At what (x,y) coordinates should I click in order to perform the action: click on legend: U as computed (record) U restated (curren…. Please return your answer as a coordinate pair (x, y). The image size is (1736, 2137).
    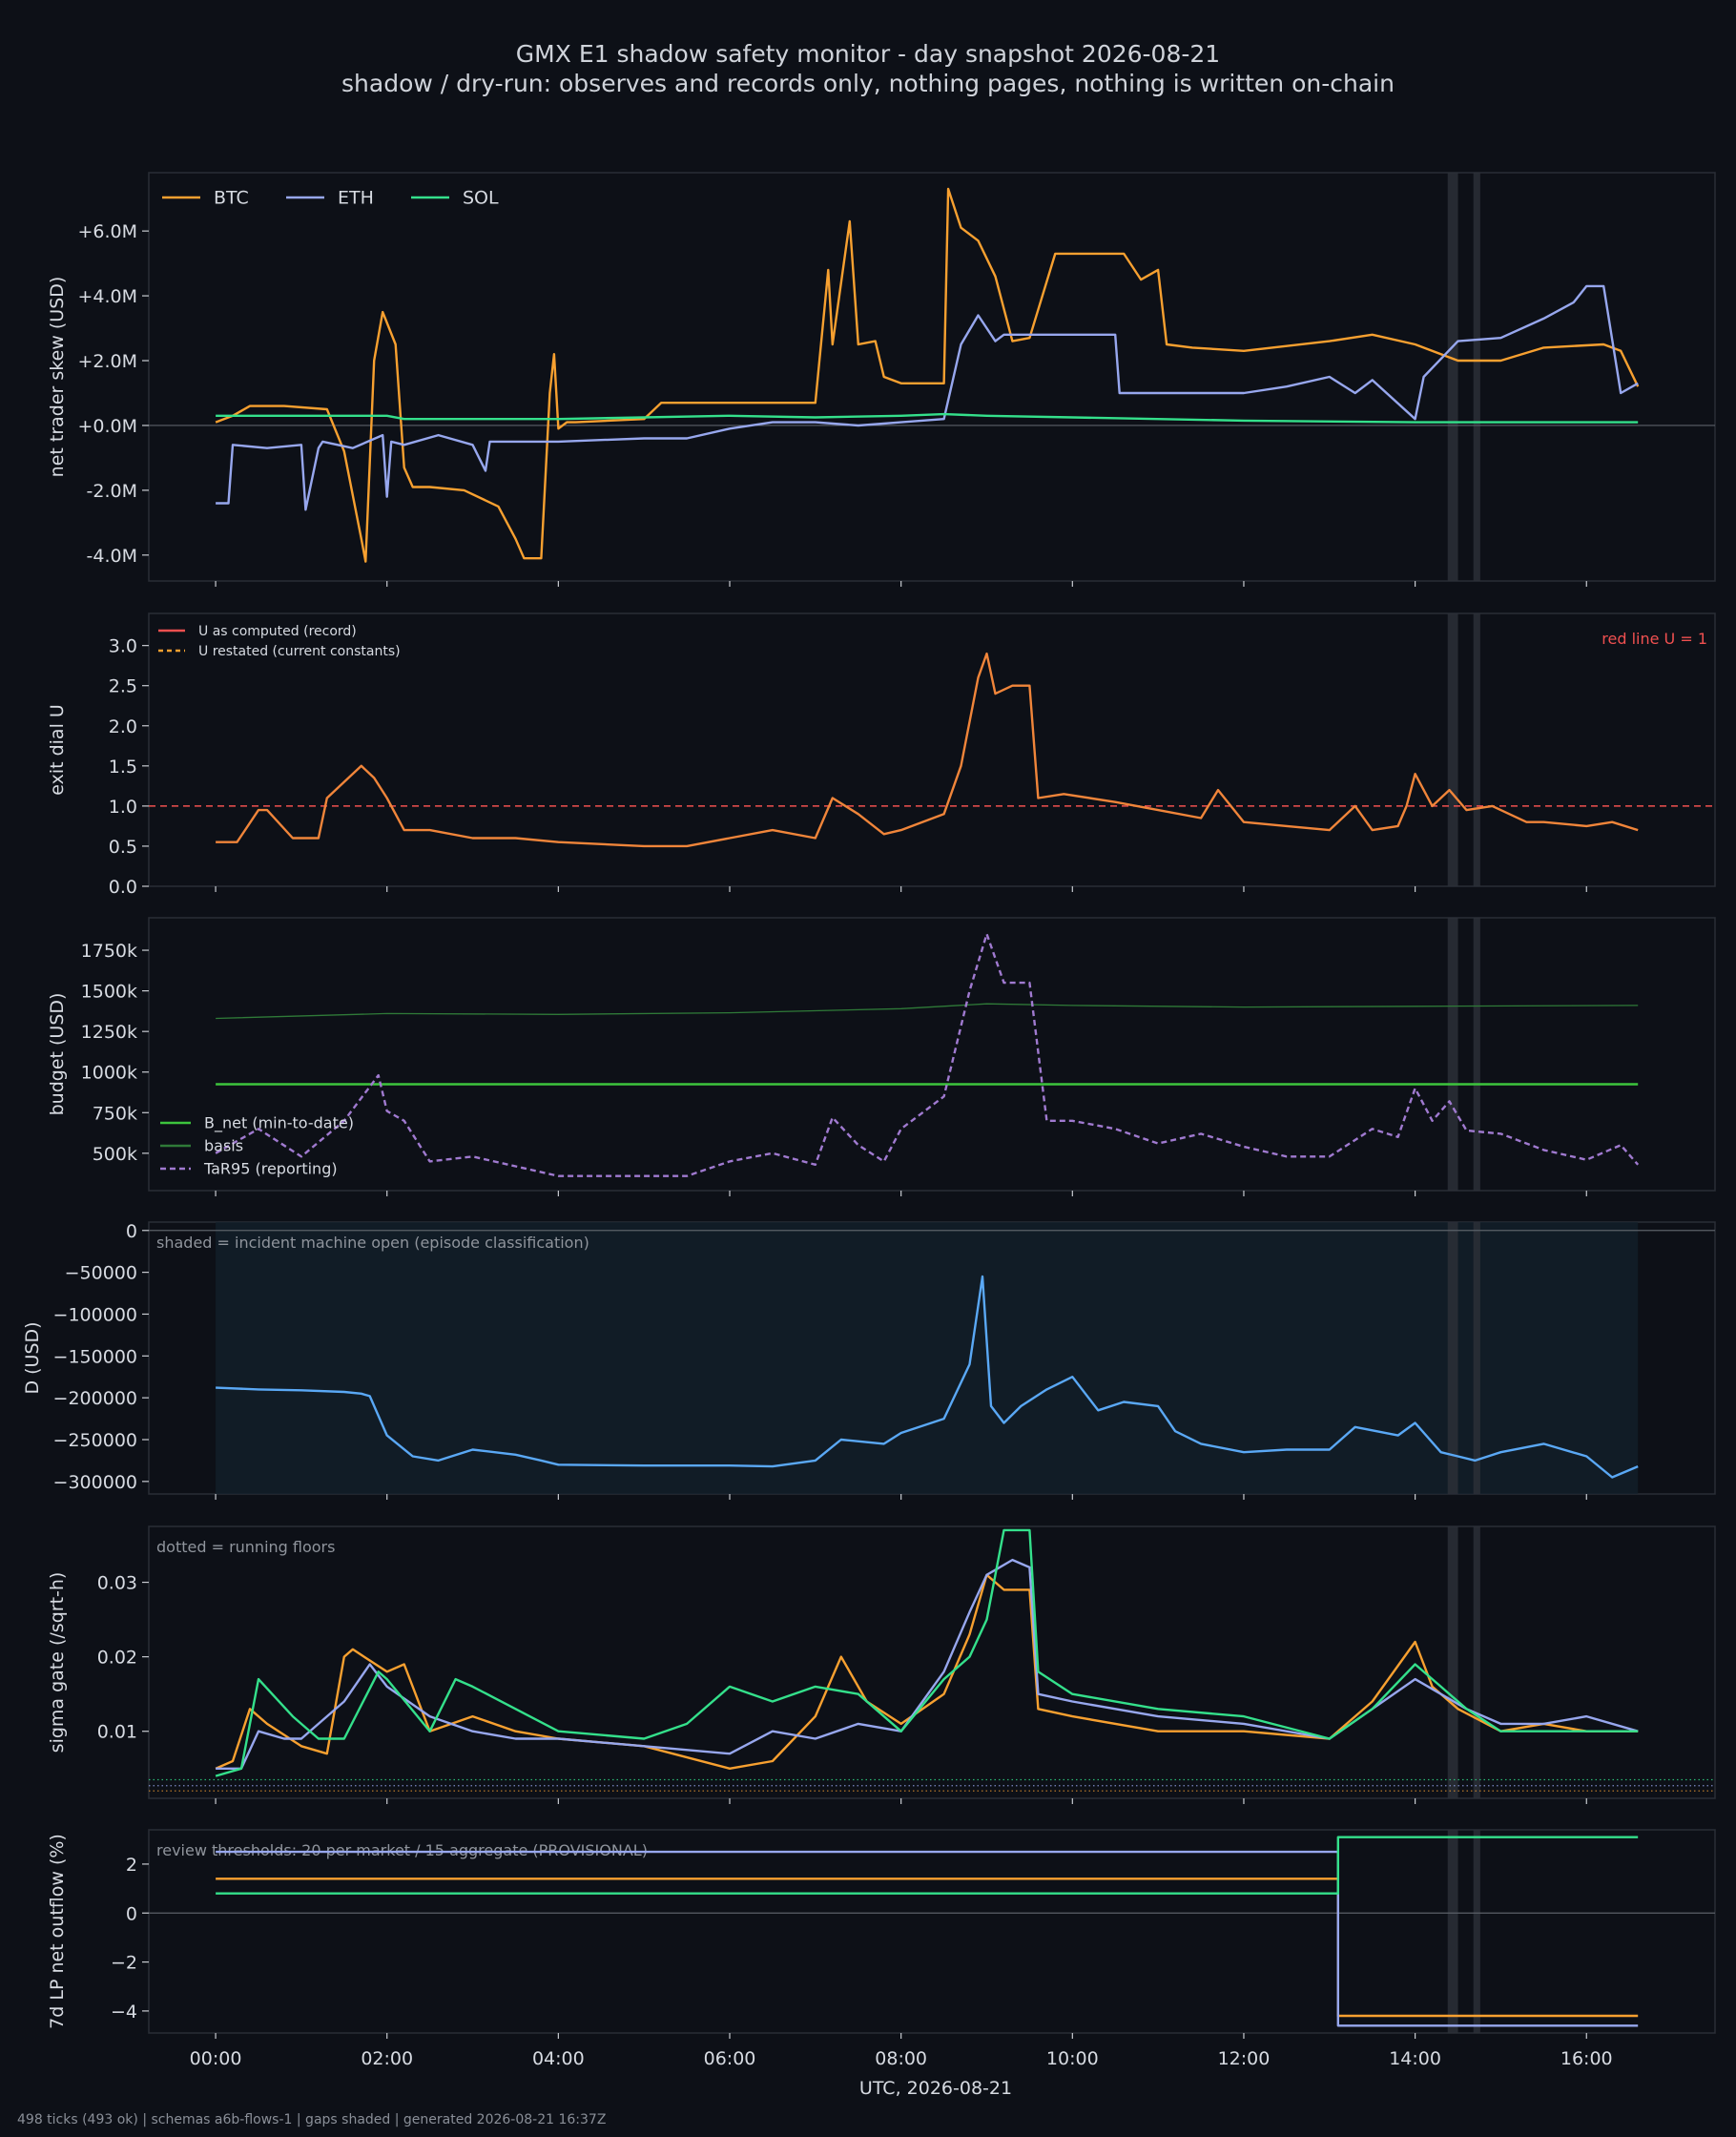
    Looking at the image, I should click on (279, 641).